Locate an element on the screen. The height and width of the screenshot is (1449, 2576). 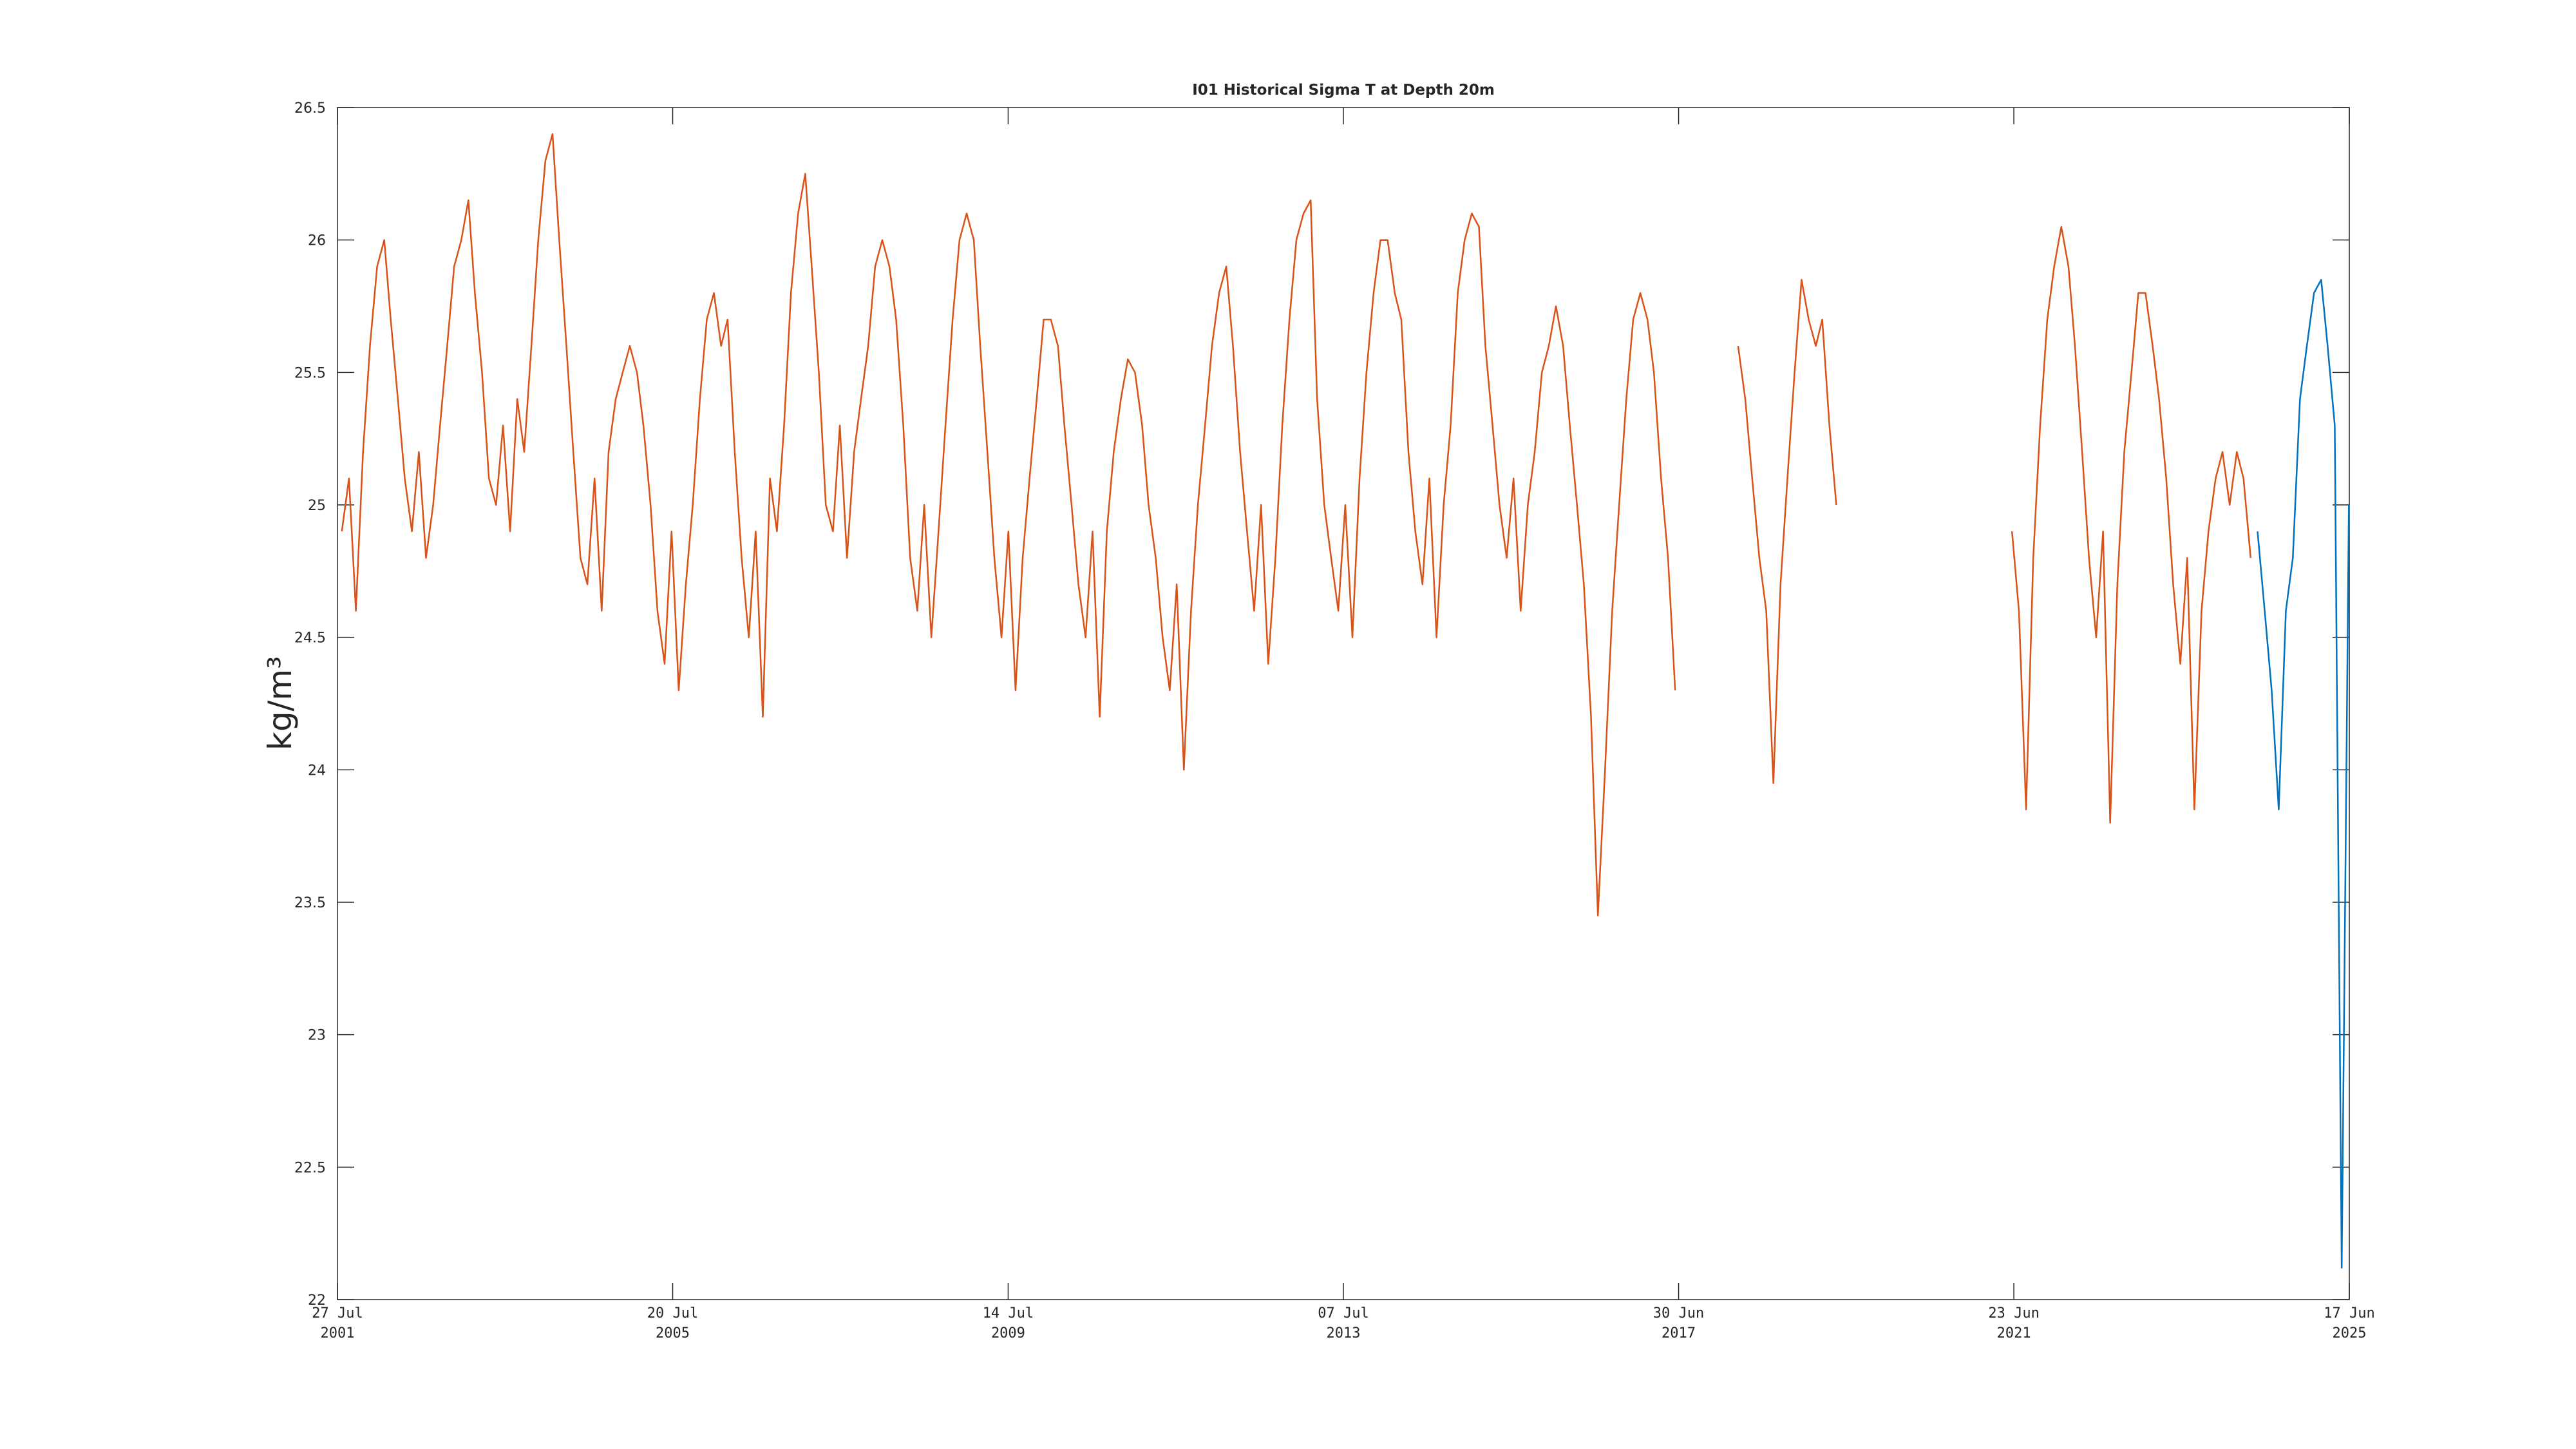
x-tick-label: 23 Jun 2021 is located at coordinates (2014, 1323).